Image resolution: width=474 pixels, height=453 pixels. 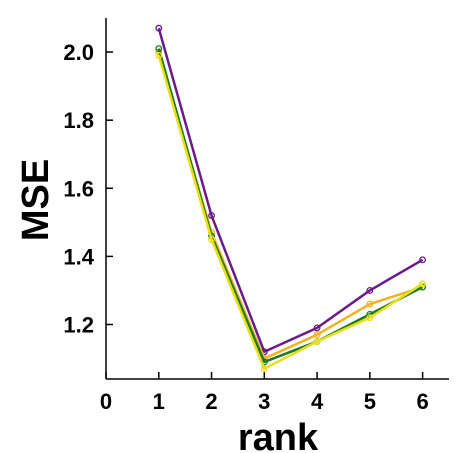 What do you see at coordinates (211, 401) in the screenshot?
I see `x-tick-label: 2` at bounding box center [211, 401].